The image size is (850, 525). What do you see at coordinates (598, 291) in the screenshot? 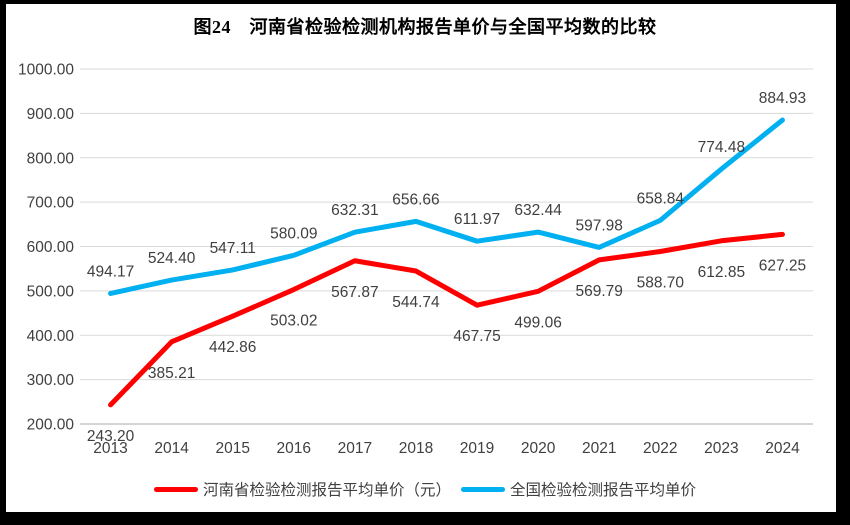
I see `data-label-henan: 569.79` at bounding box center [598, 291].